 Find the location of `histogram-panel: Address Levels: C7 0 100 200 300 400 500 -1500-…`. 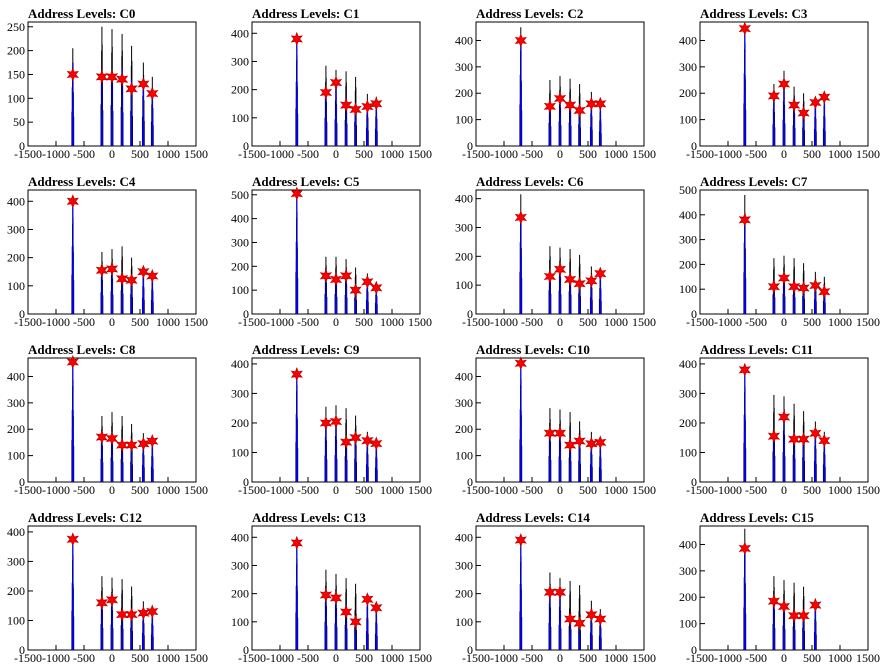

histogram-panel: Address Levels: C7 0 100 200 300 400 500 -1500-… is located at coordinates (784, 252).